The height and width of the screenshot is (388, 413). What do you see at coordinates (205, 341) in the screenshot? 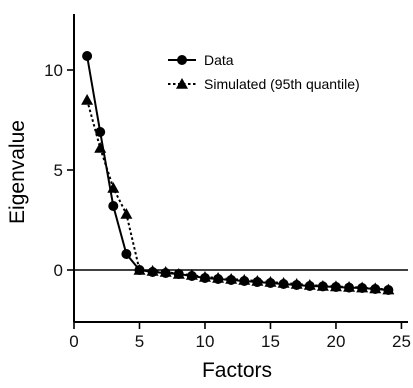
I see `x-tick-label: 10` at bounding box center [205, 341].